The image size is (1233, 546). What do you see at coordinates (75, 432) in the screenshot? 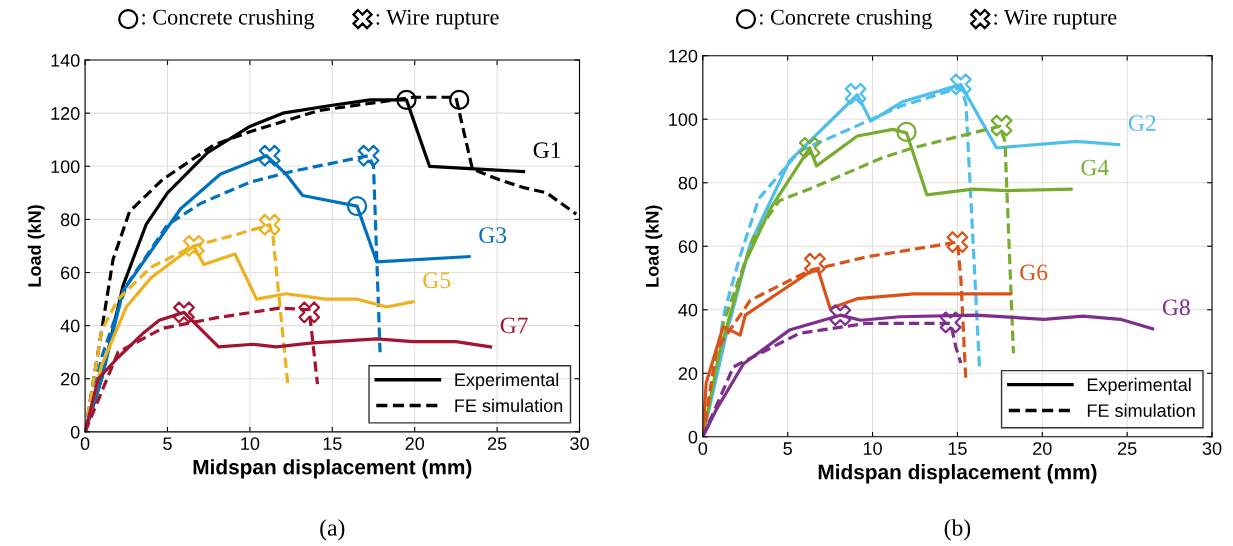
I see `y-tick-label: 0` at bounding box center [75, 432].